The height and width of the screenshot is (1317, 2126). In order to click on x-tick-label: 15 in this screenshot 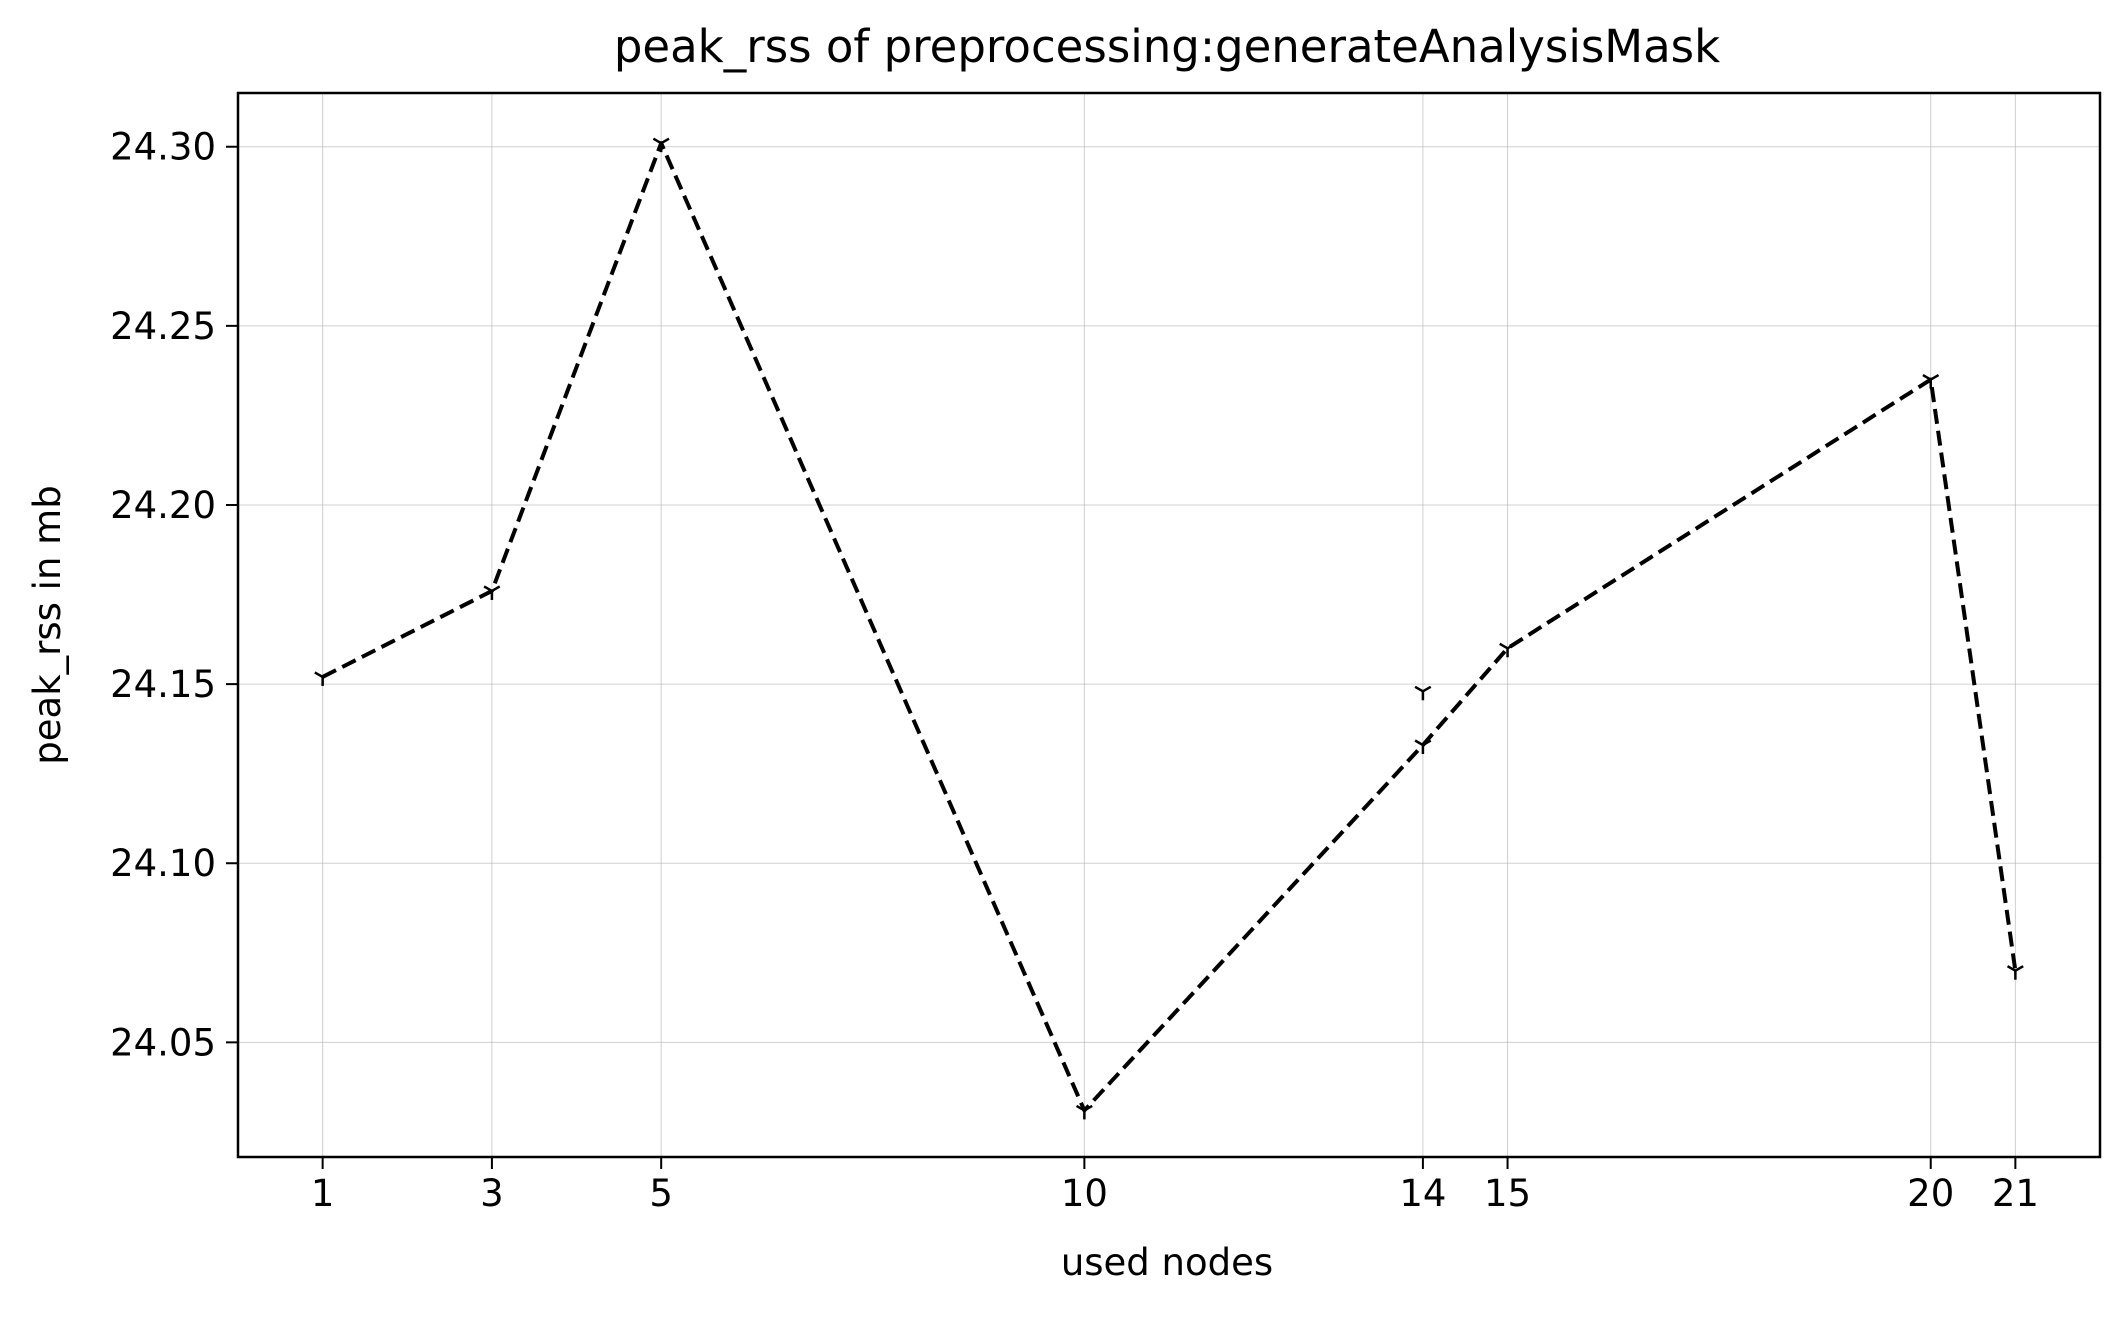, I will do `click(1507, 1193)`.